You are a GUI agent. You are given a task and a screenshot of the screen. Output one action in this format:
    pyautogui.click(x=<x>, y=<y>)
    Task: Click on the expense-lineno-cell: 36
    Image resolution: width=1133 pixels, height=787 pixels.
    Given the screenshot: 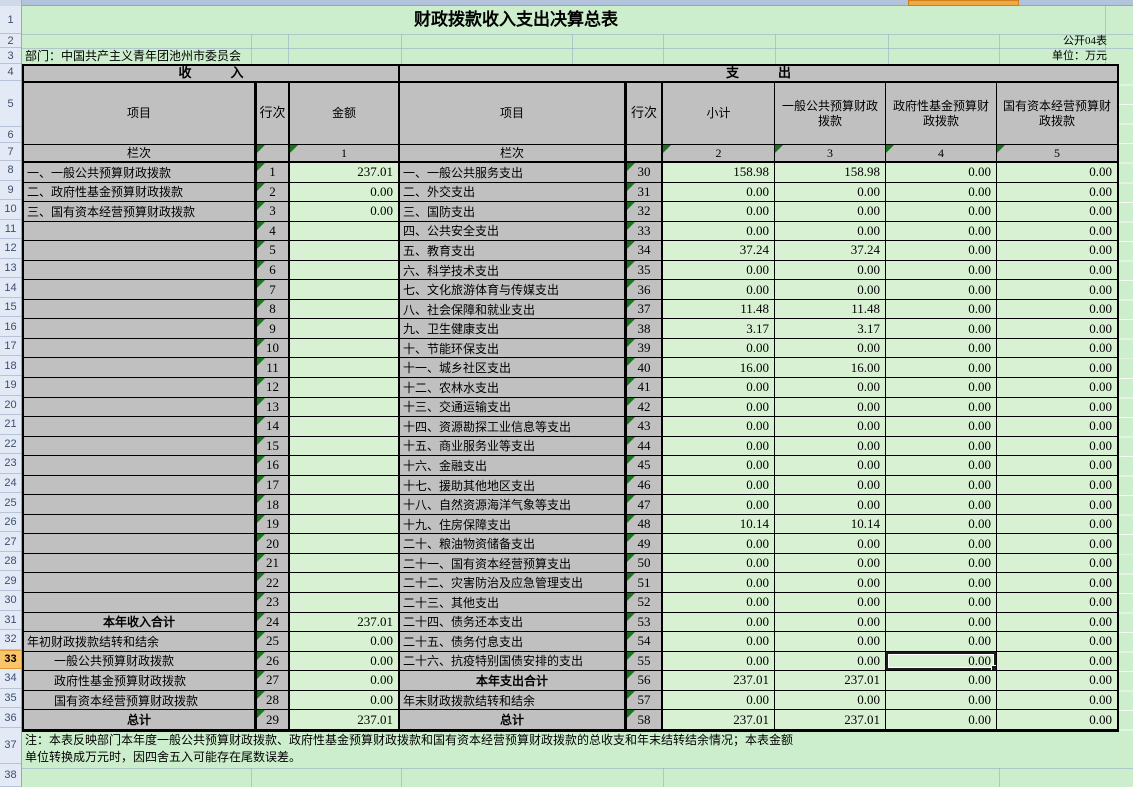 What is the action you would take?
    pyautogui.click(x=644, y=290)
    